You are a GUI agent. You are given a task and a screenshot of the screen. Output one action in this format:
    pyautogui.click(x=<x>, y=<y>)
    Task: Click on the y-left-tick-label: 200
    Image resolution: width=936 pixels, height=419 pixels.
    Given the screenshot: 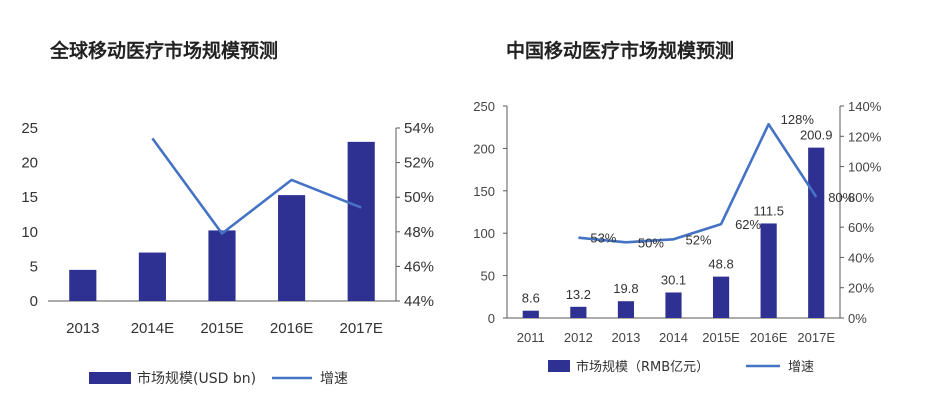 What is the action you would take?
    pyautogui.click(x=484, y=148)
    